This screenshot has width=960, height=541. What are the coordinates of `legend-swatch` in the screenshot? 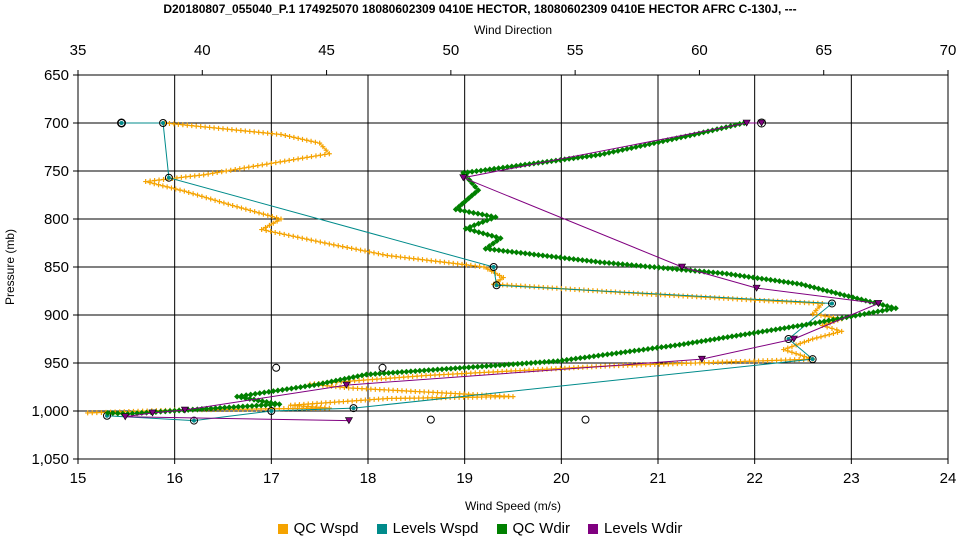 It's located at (501, 528).